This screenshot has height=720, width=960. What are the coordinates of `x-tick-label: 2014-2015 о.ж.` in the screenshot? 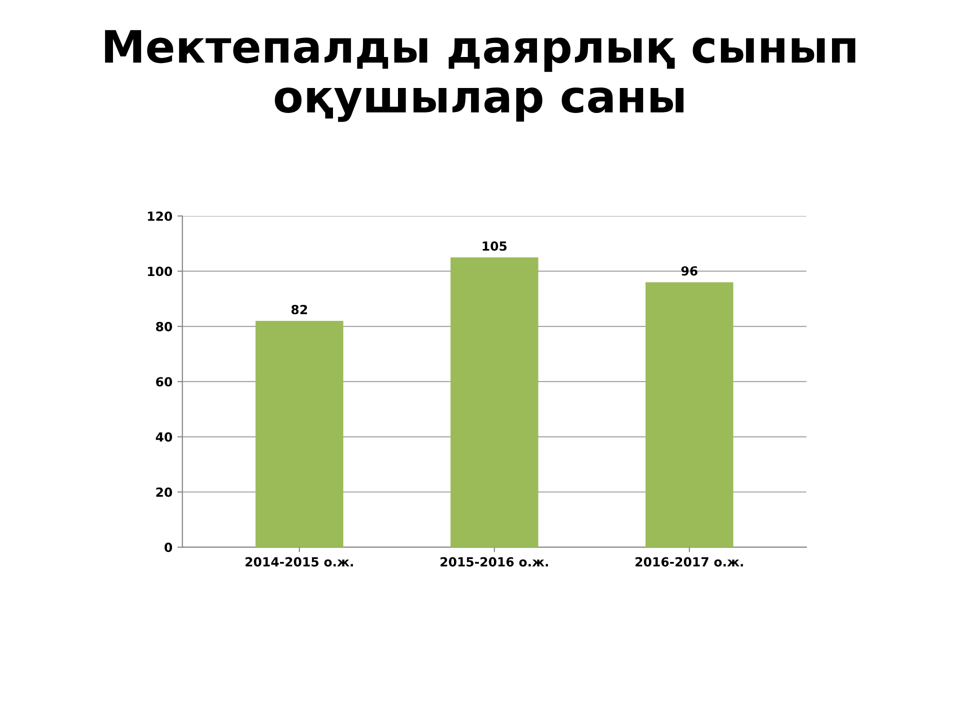 It's located at (299, 562).